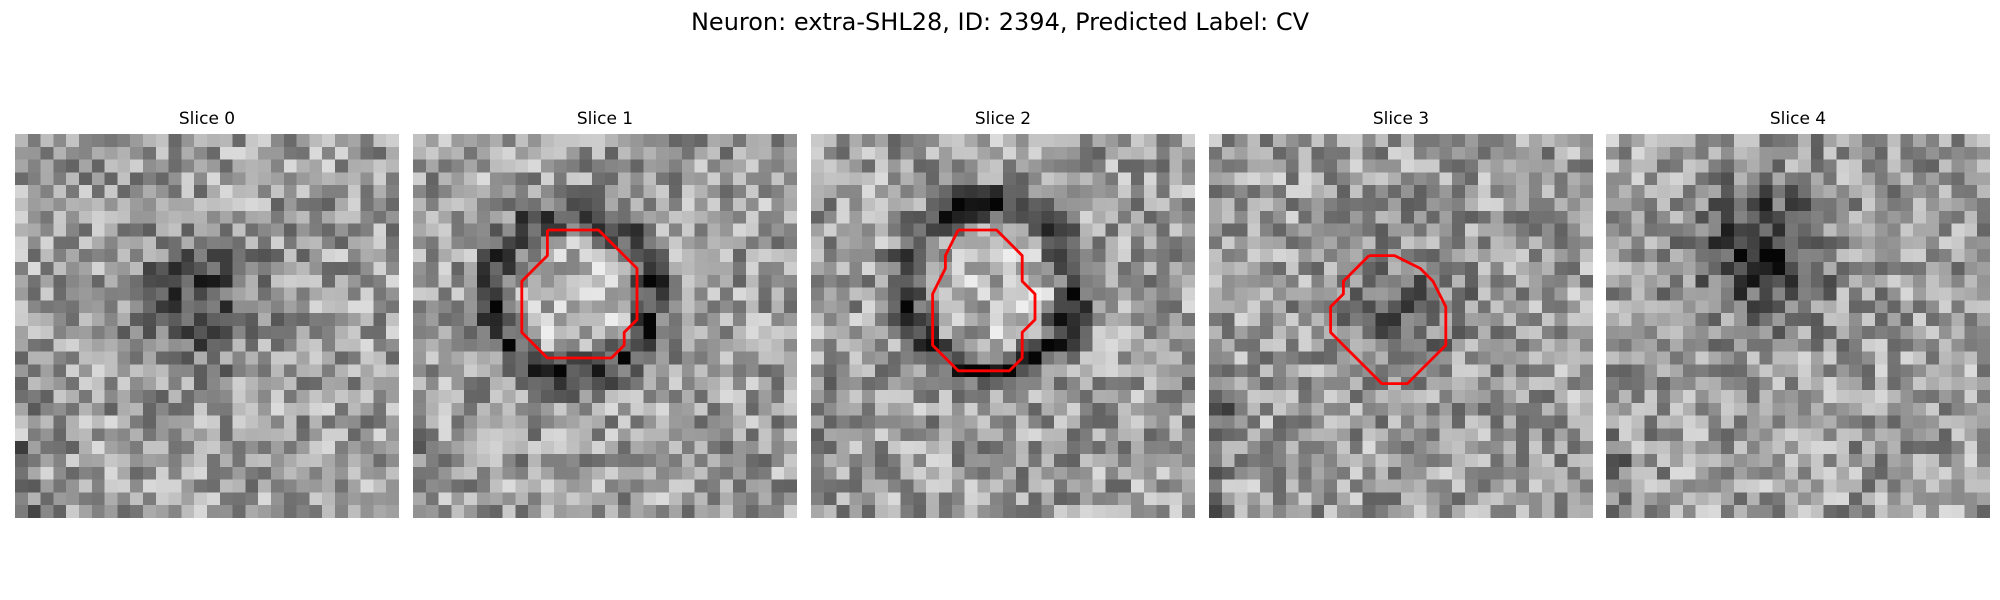 This screenshot has height=600, width=2000. I want to click on slice-panel-4: Slice 4, so click(1798, 313).